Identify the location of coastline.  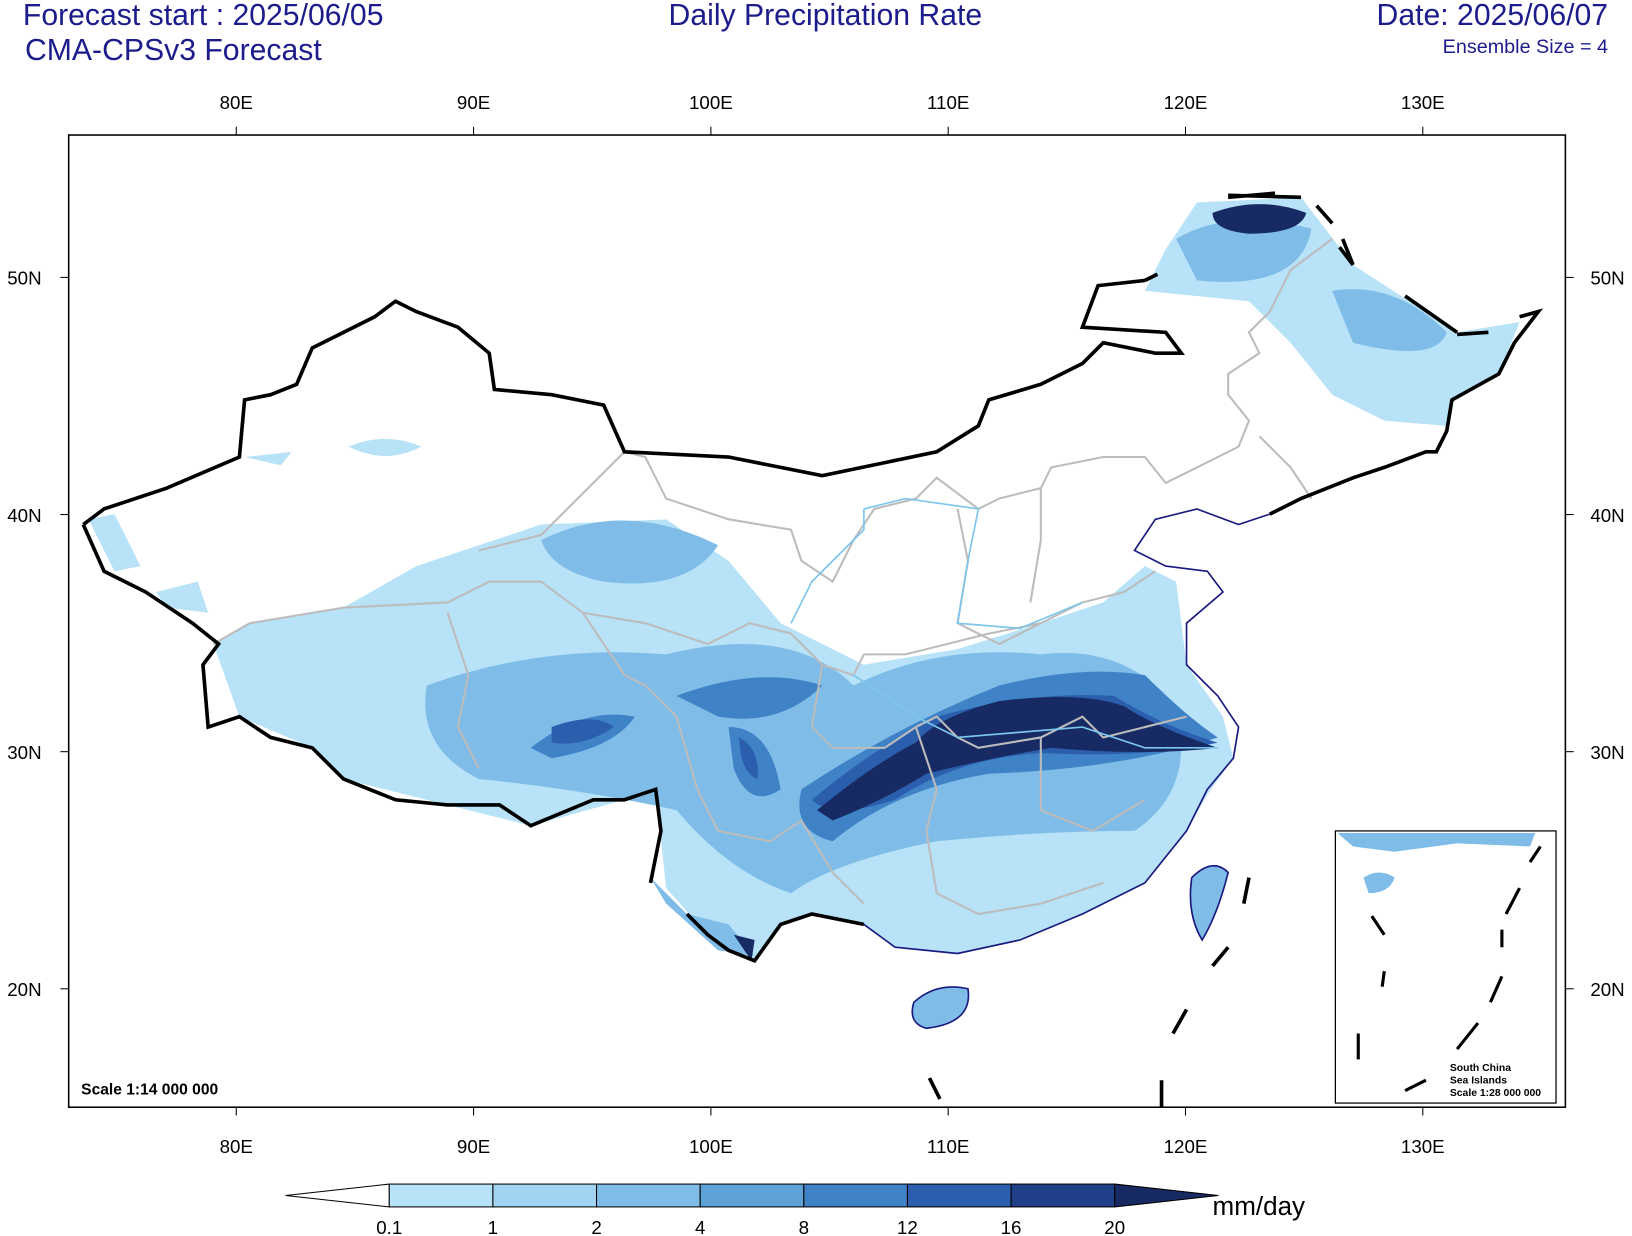
(1067, 769).